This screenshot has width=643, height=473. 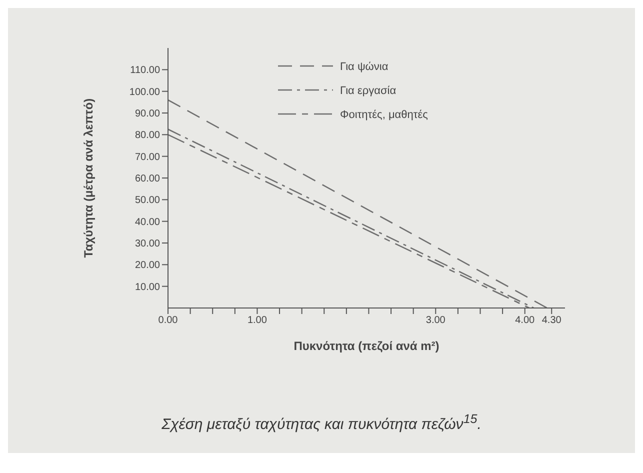 What do you see at coordinates (144, 92) in the screenshot?
I see `y-tick-label: 100.00` at bounding box center [144, 92].